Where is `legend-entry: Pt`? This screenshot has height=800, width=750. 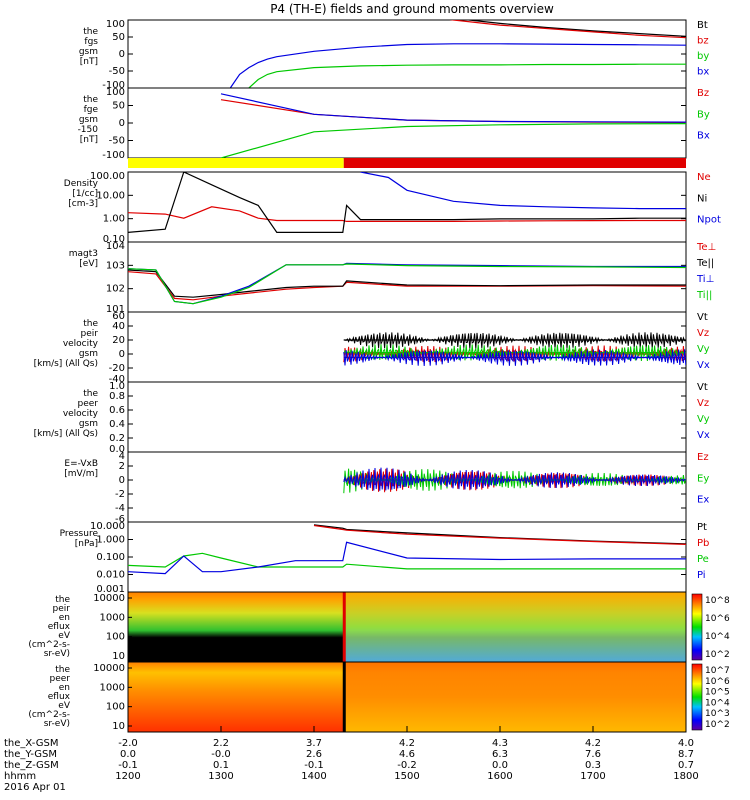
legend-entry: Pt is located at coordinates (702, 527).